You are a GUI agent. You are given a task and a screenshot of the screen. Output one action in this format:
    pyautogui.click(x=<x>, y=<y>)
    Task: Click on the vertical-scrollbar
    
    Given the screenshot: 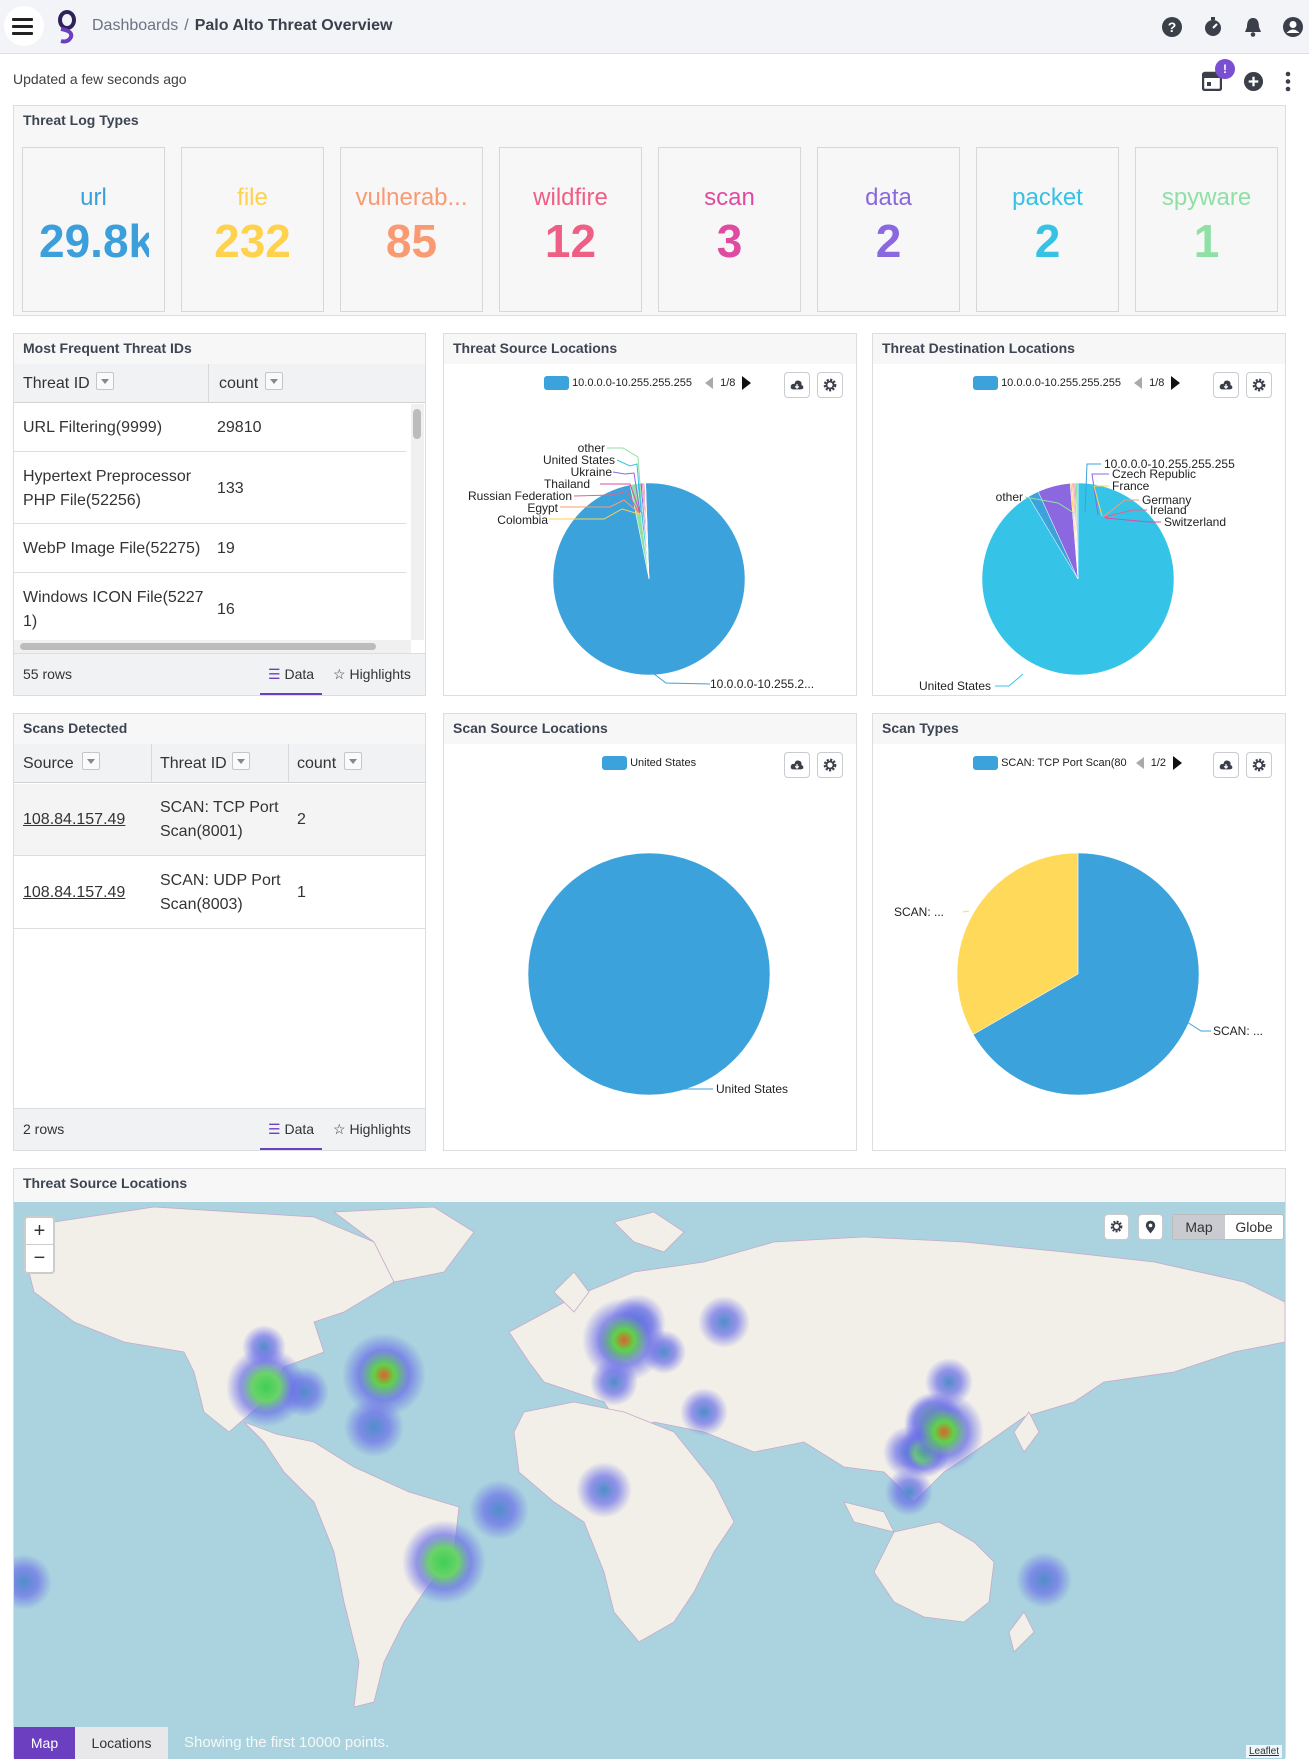 What is the action you would take?
    pyautogui.click(x=417, y=522)
    